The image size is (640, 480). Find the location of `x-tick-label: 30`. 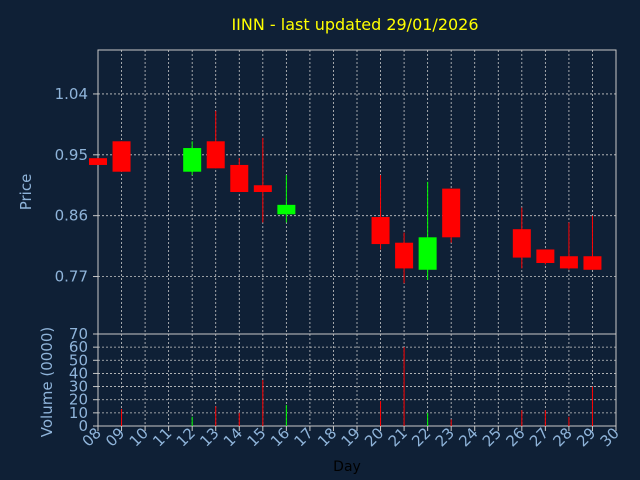

x-tick-label: 30 is located at coordinates (610, 437).